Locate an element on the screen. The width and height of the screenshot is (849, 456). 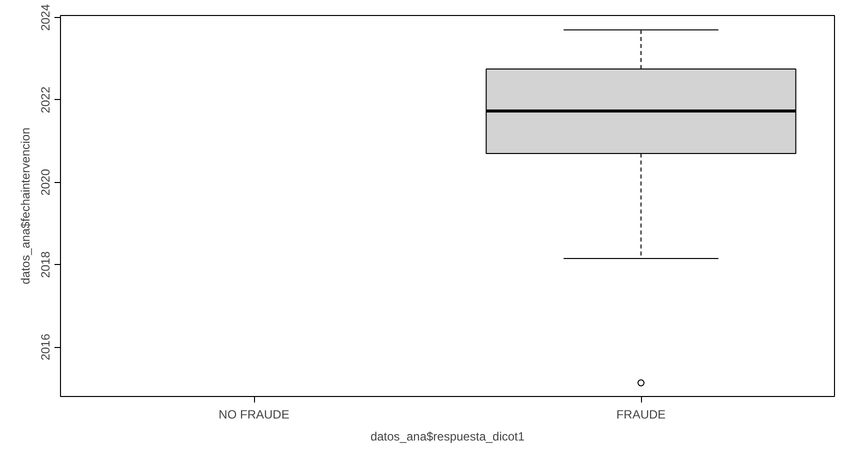
y-tick-label: 2020 is located at coordinates (45, 182).